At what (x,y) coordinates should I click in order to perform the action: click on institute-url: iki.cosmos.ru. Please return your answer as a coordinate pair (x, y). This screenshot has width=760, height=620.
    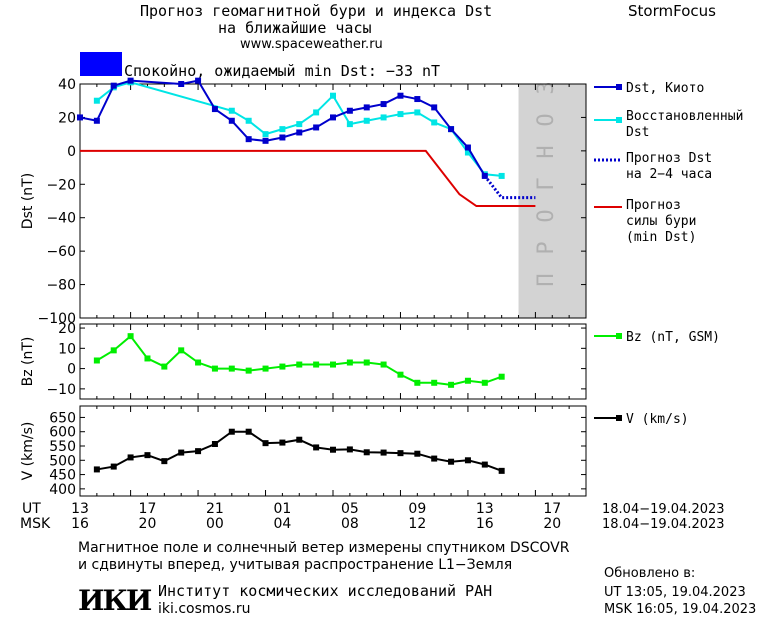
    Looking at the image, I should click on (204, 609).